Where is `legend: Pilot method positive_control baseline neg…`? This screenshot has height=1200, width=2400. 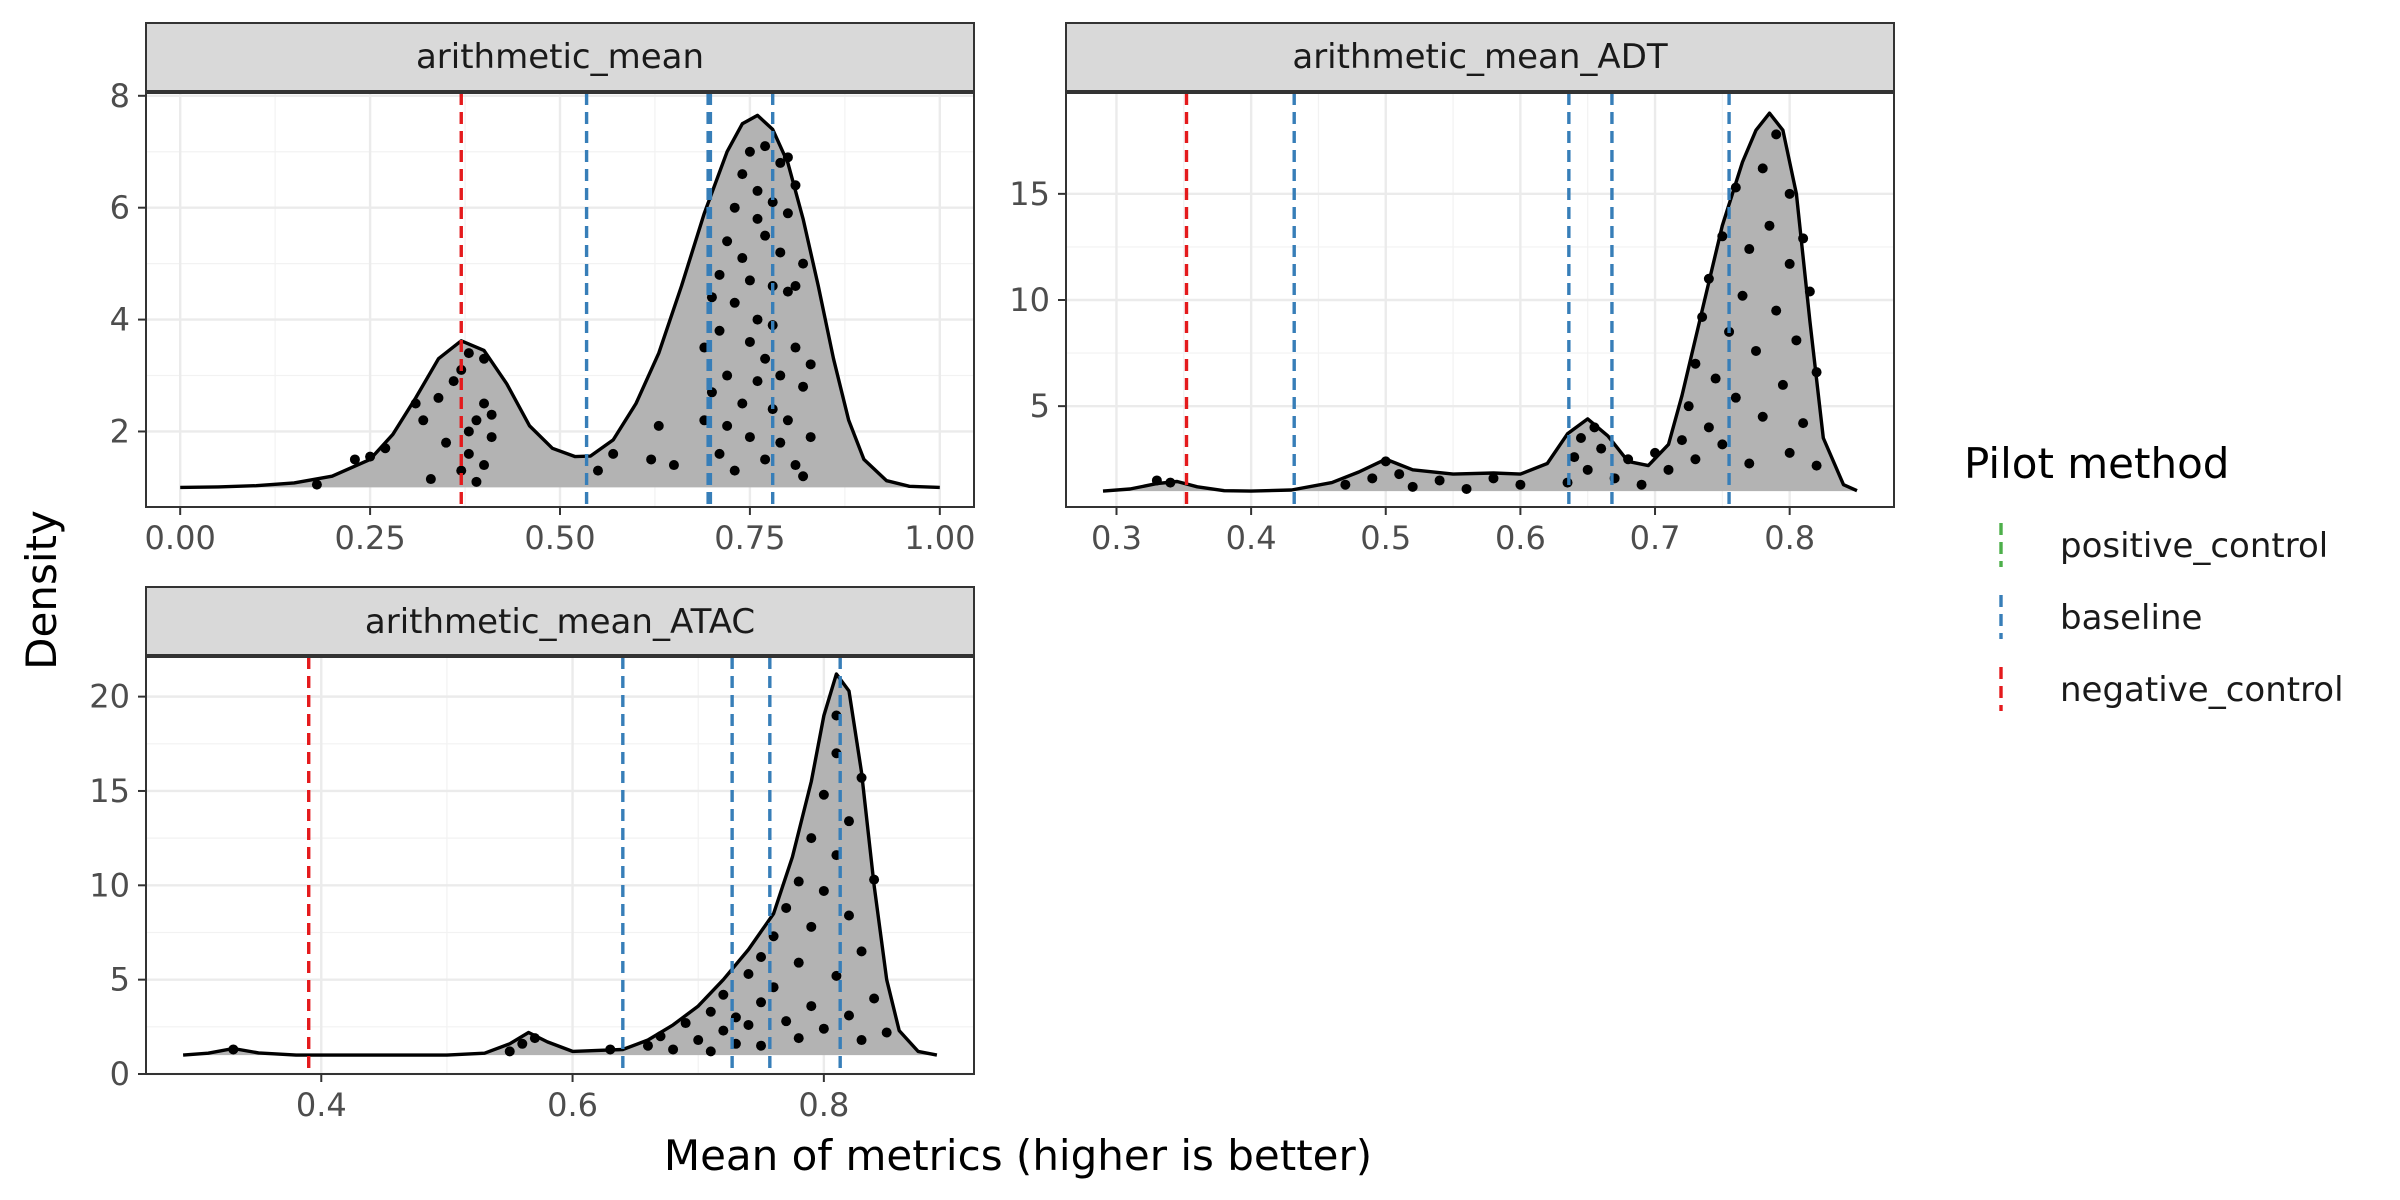 legend: Pilot method positive_control baseline neg… is located at coordinates (2154, 575).